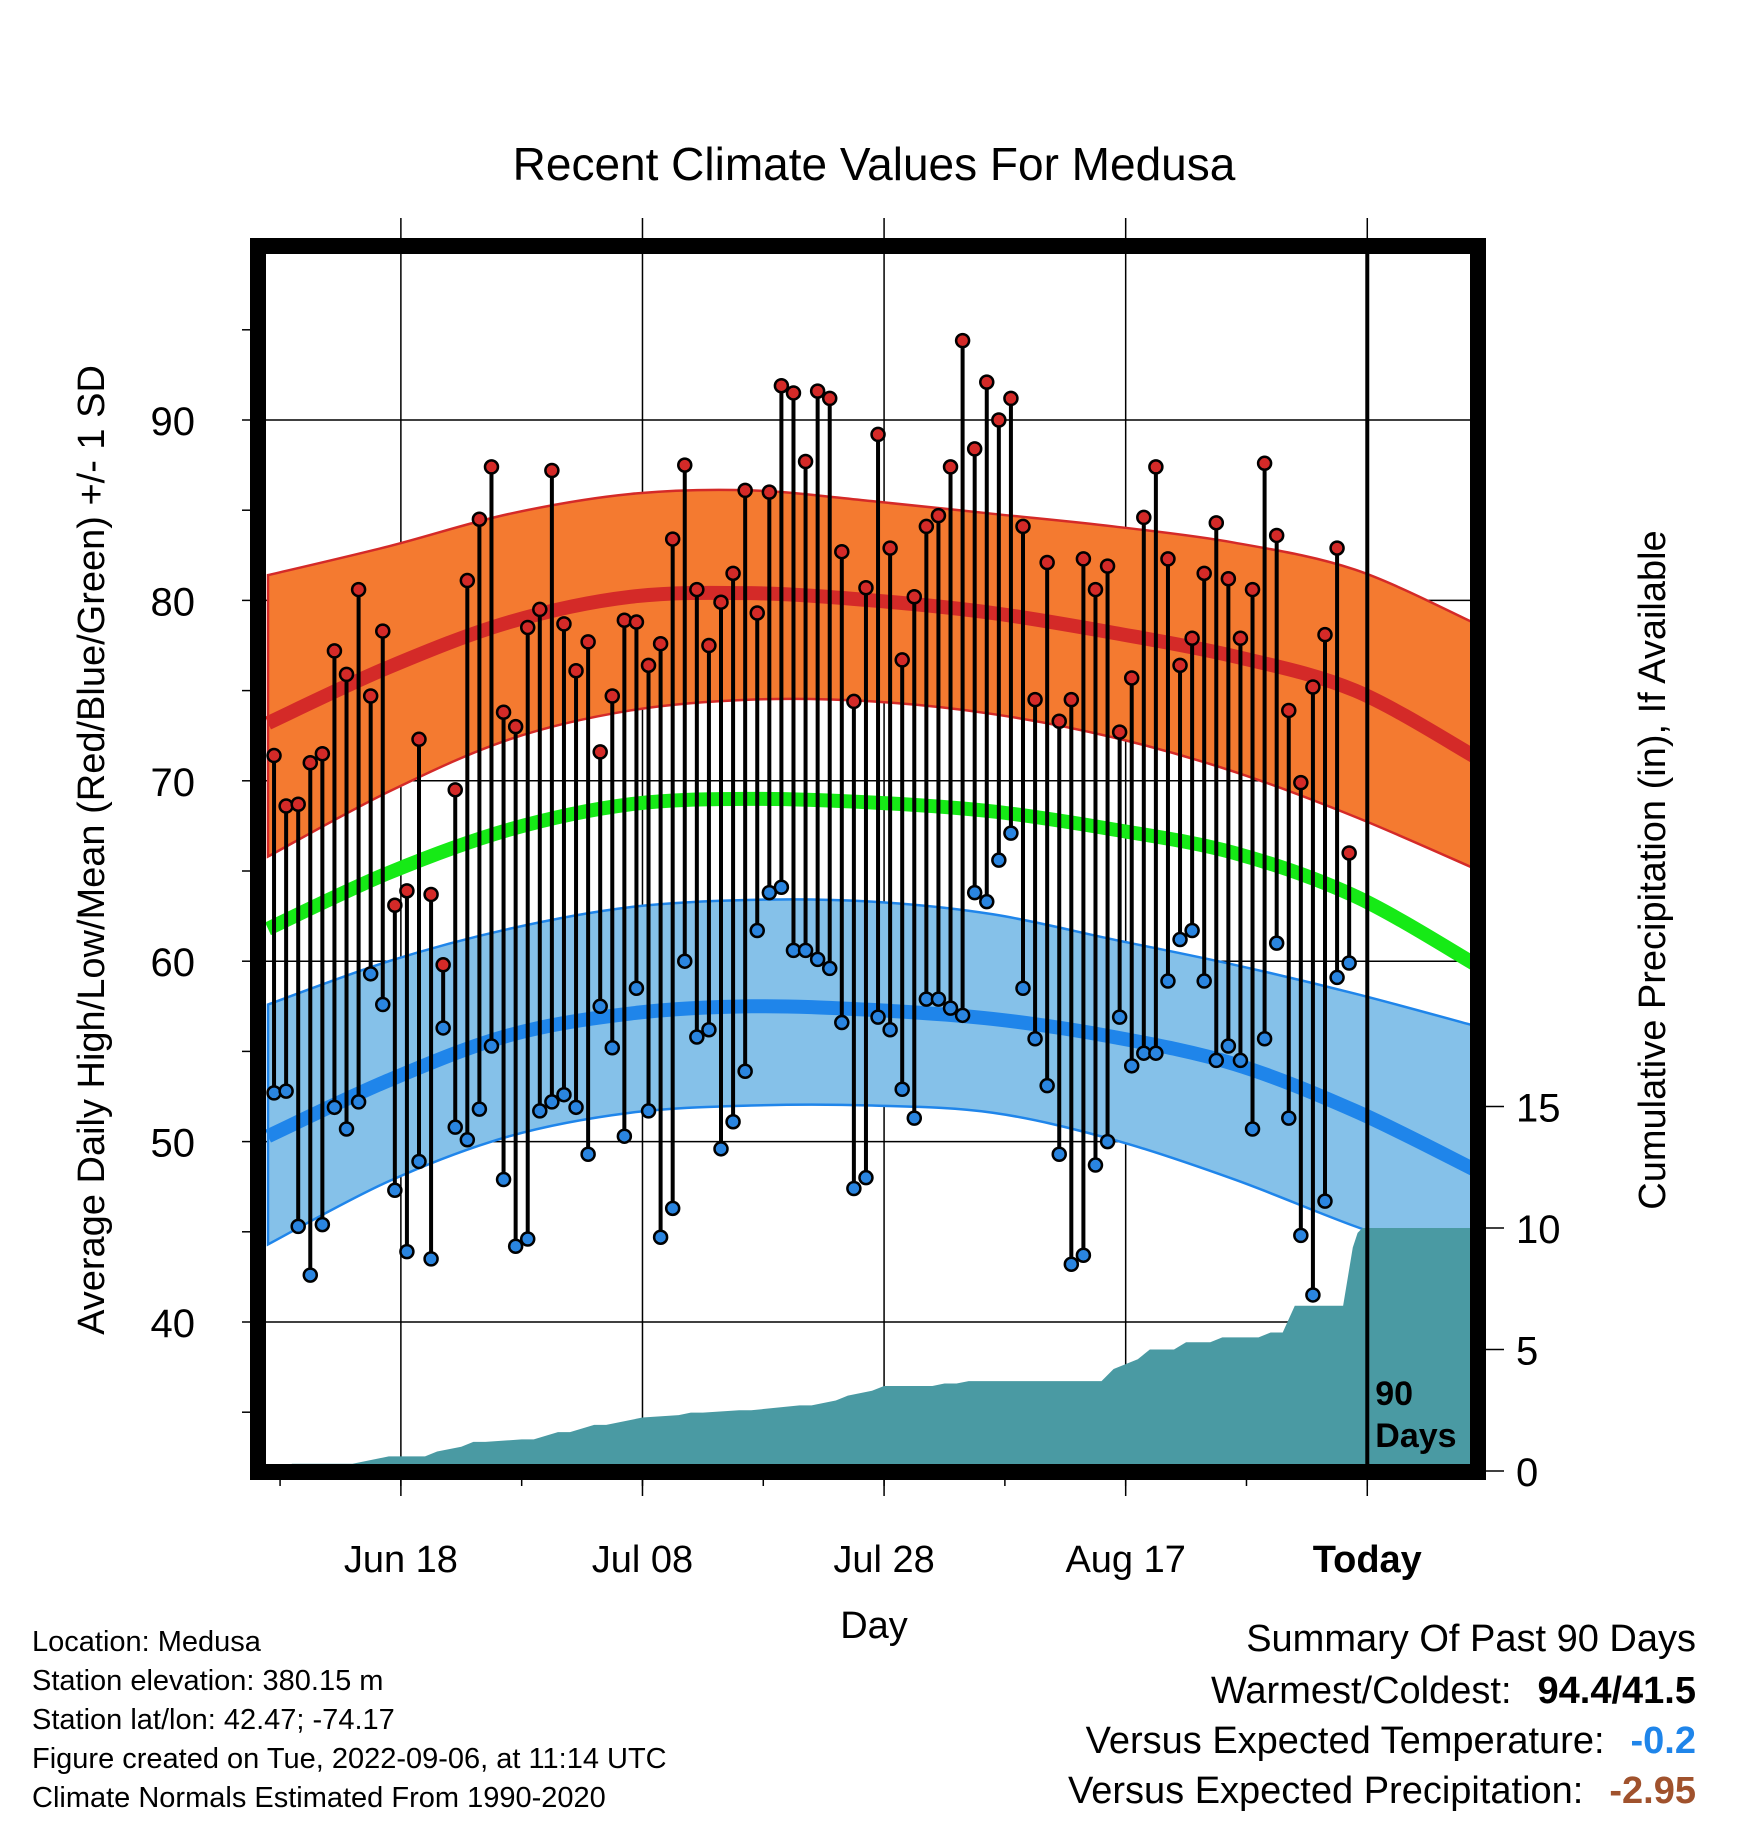 Image resolution: width=1748 pixels, height=1833 pixels. I want to click on x-axis-label: Day, so click(874, 1626).